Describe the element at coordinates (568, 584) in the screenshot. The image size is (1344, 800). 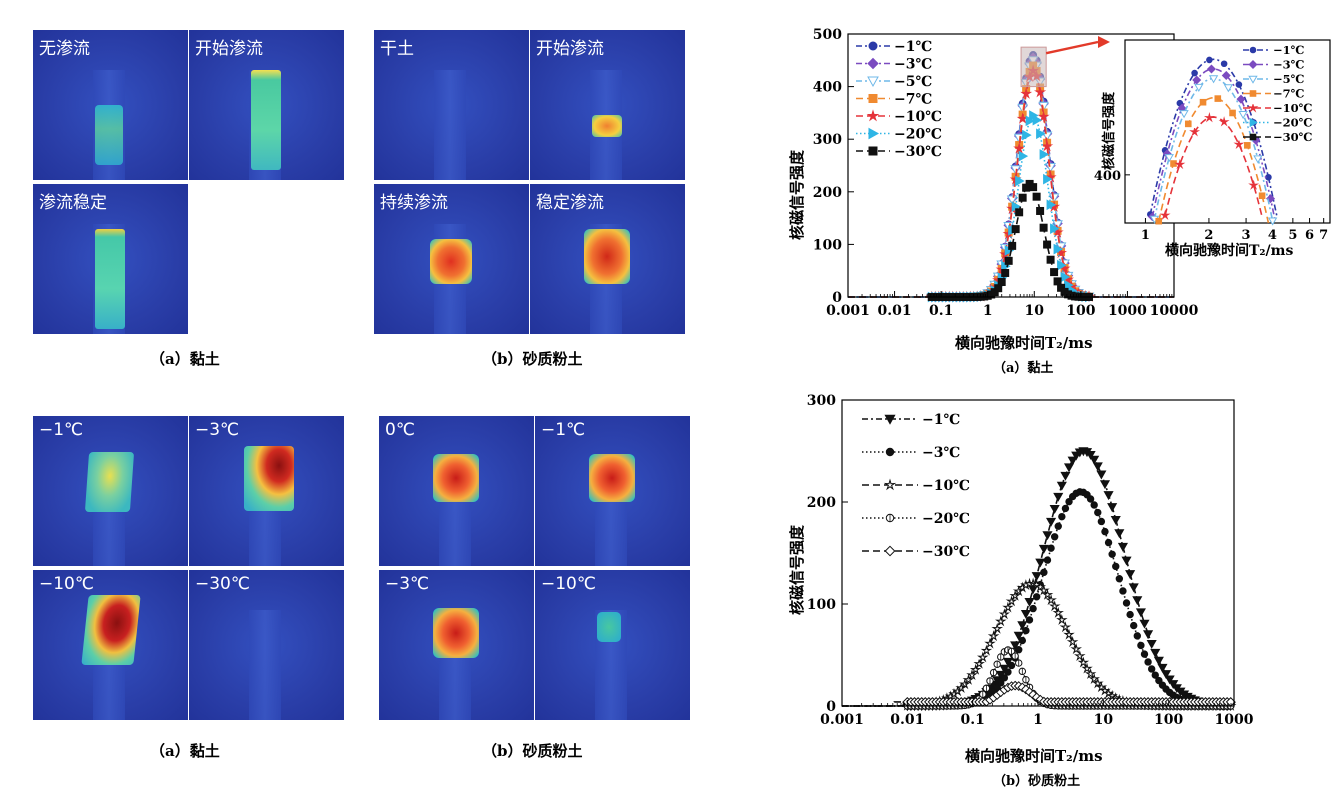
I see `tile-label: −10℃` at that location.